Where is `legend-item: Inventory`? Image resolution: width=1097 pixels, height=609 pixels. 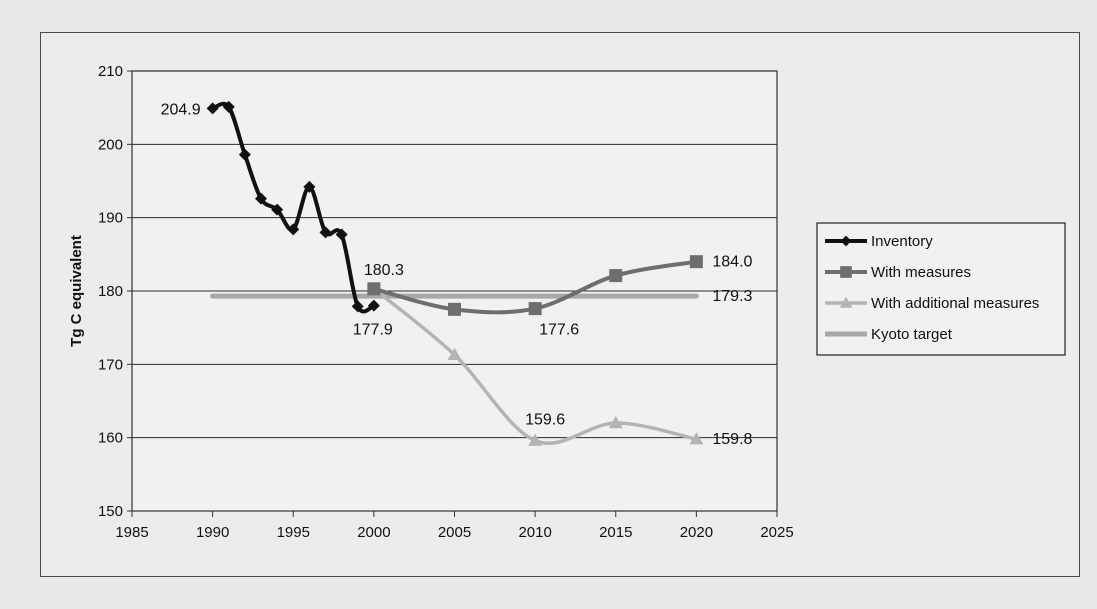 legend-item: Inventory is located at coordinates (879, 241).